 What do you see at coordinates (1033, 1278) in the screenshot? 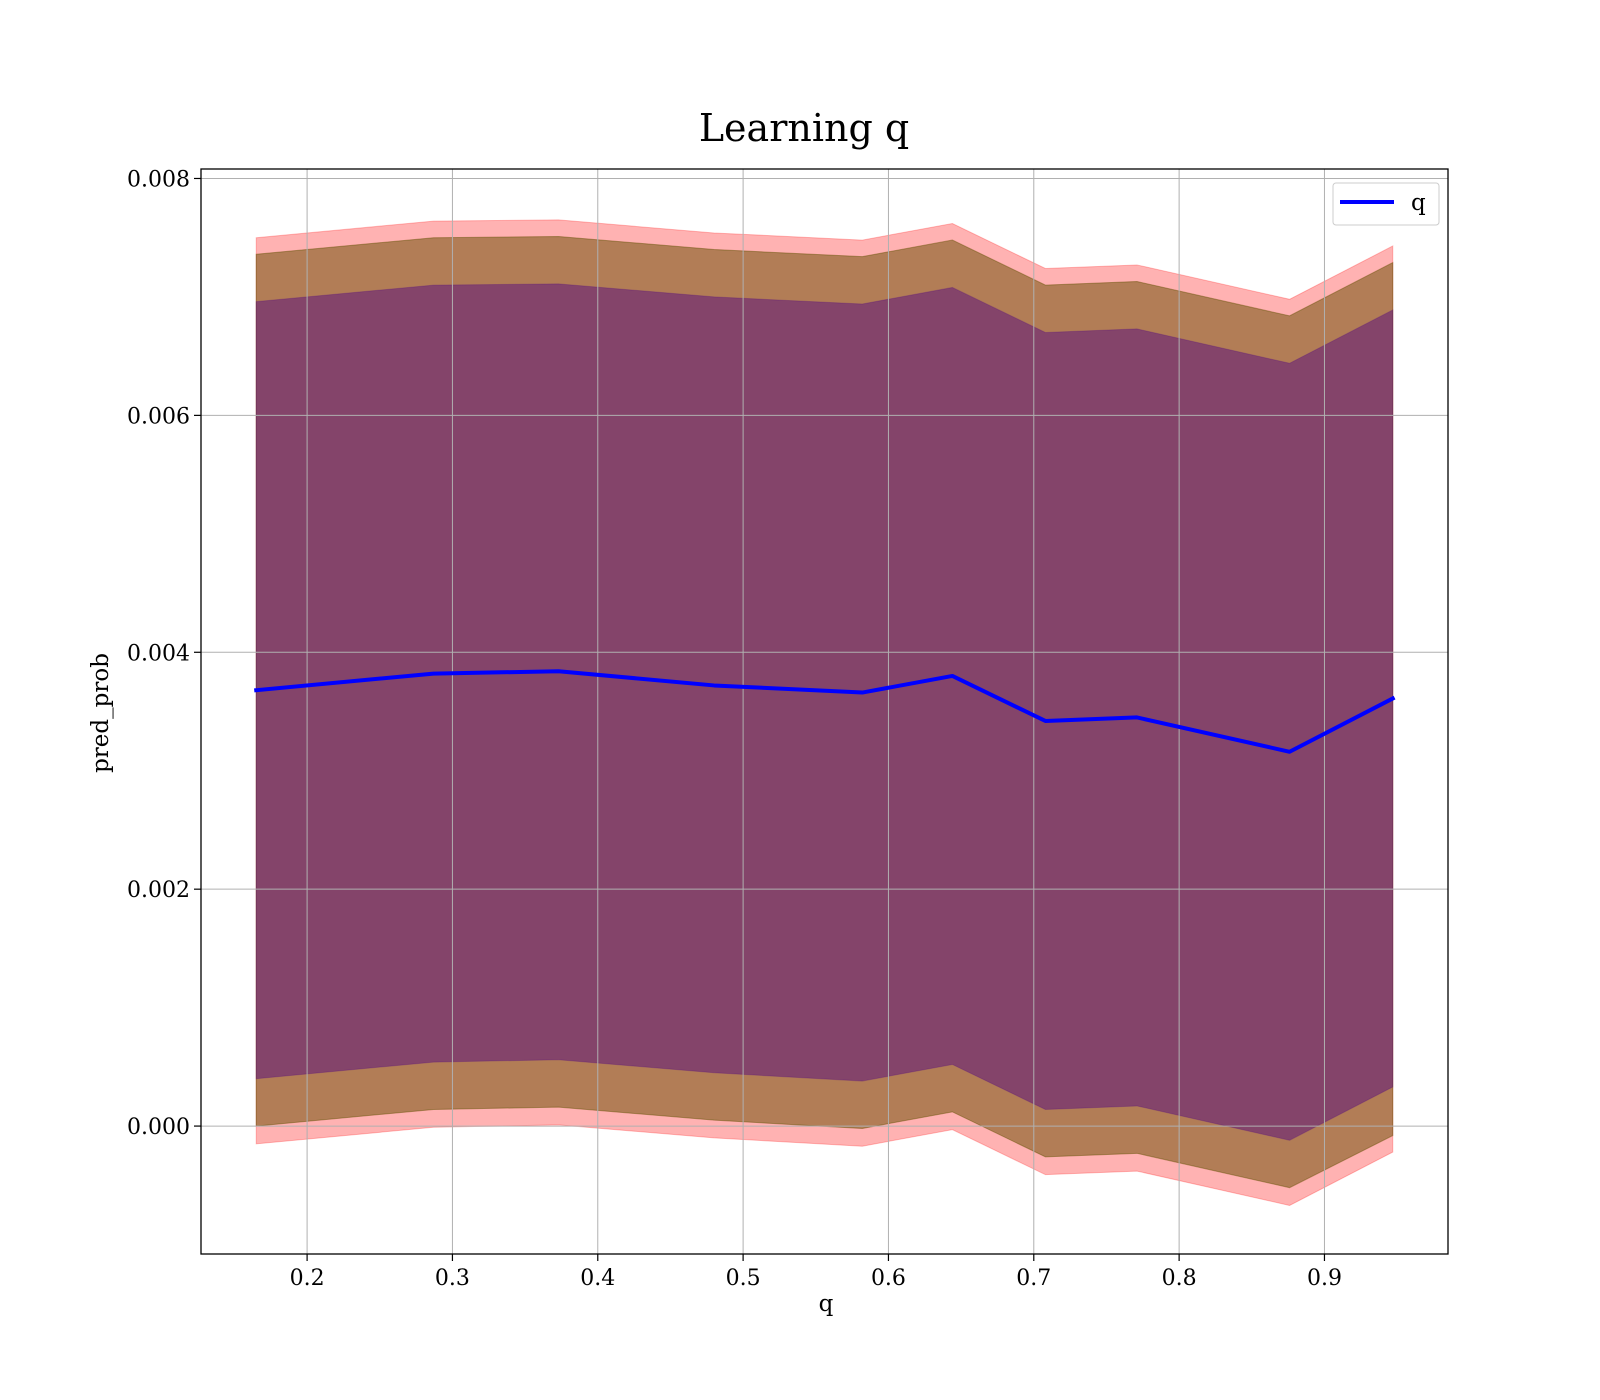
I see `x-tick-label: 0.7` at bounding box center [1033, 1278].